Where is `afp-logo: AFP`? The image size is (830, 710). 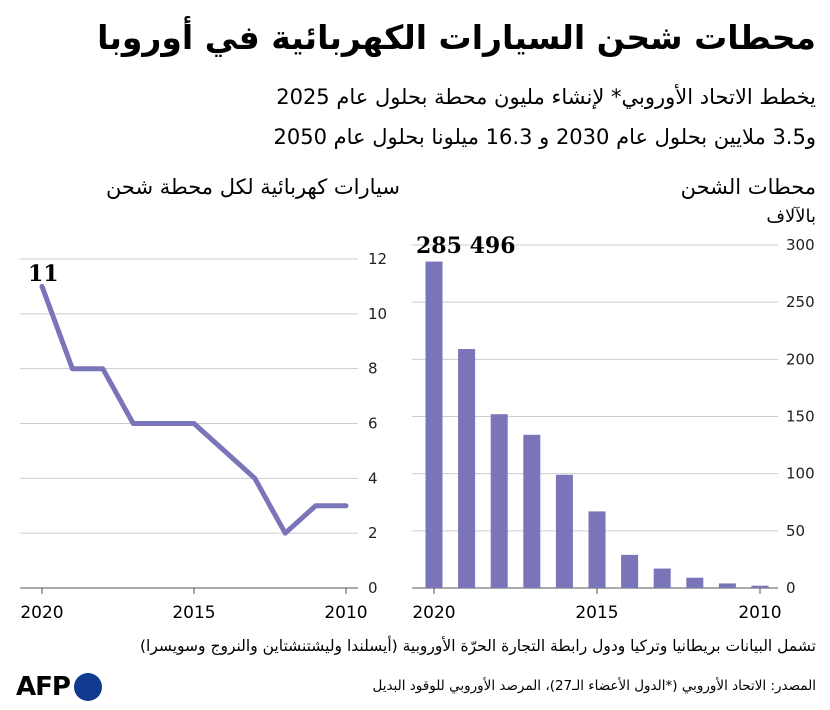 afp-logo: AFP is located at coordinates (59, 687).